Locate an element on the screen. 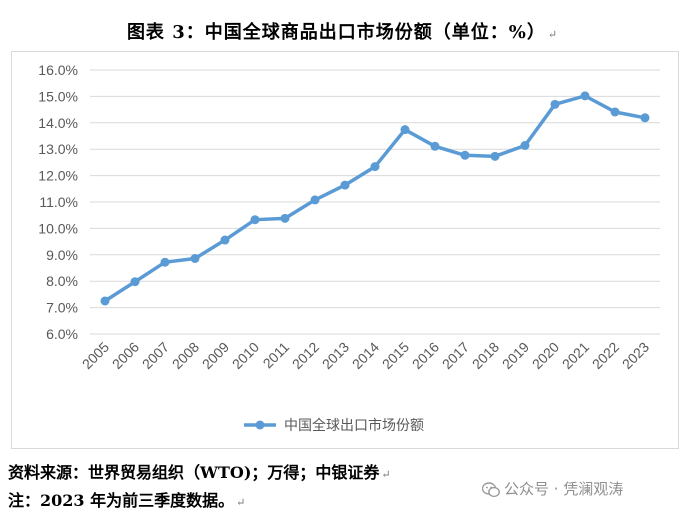  wechat-icon is located at coordinates (491, 489).